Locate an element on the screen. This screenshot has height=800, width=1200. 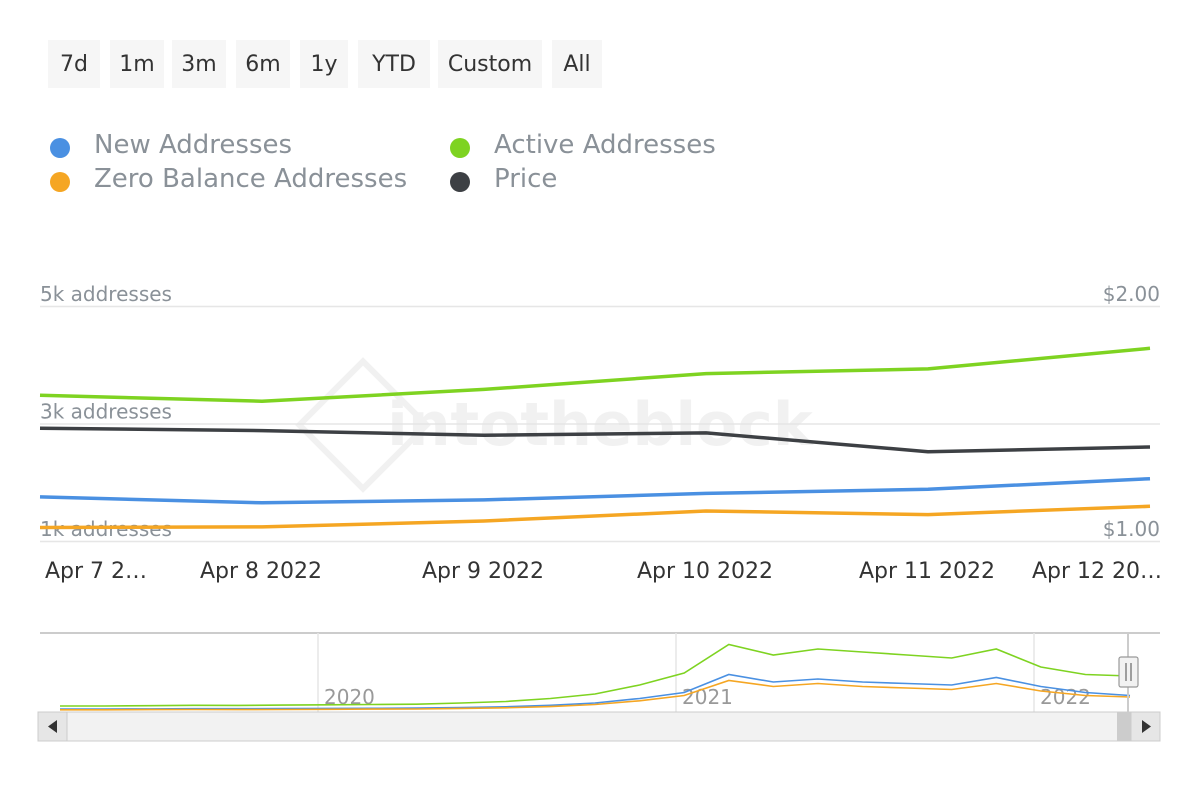
y-right-tick-label: $2.00 is located at coordinates (1131, 294).